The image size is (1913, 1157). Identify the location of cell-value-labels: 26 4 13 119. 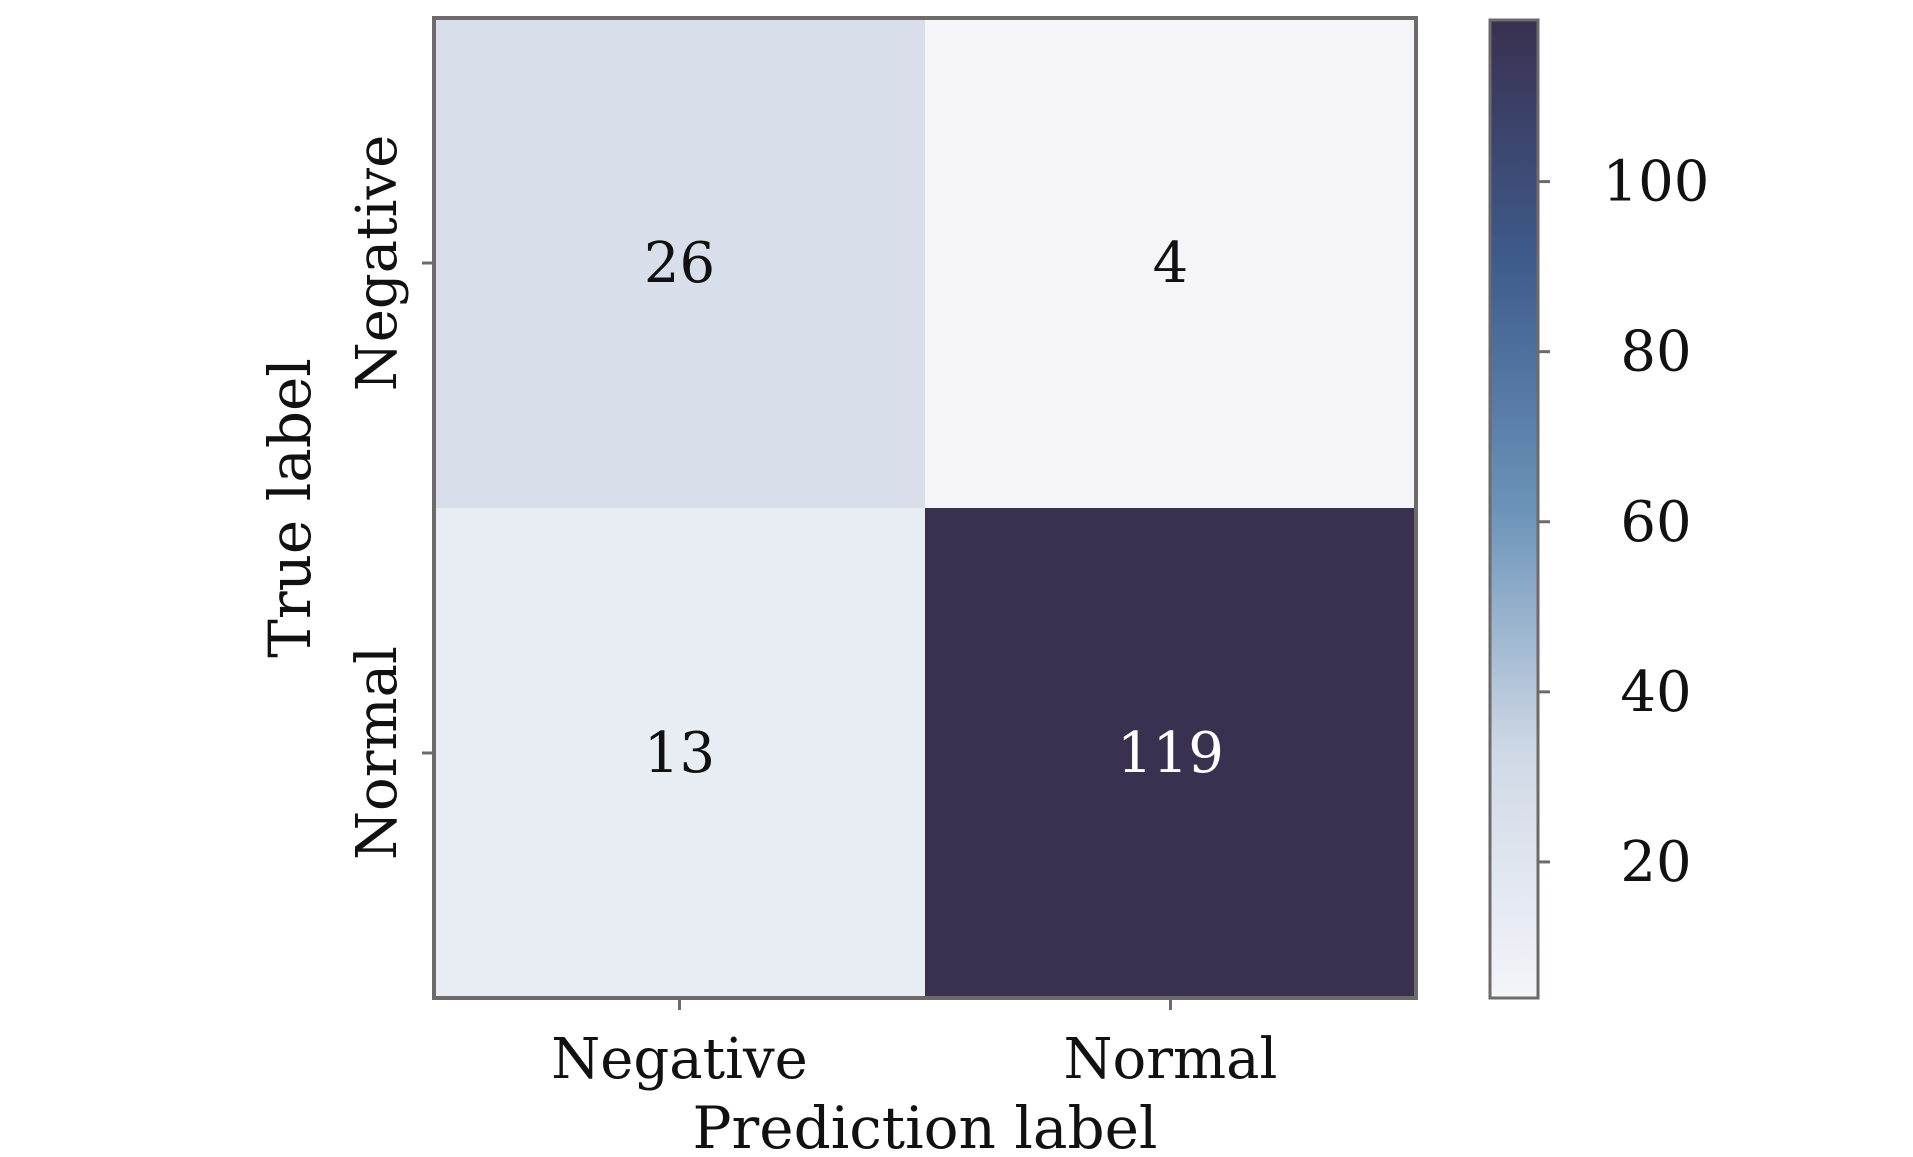
(934, 508).